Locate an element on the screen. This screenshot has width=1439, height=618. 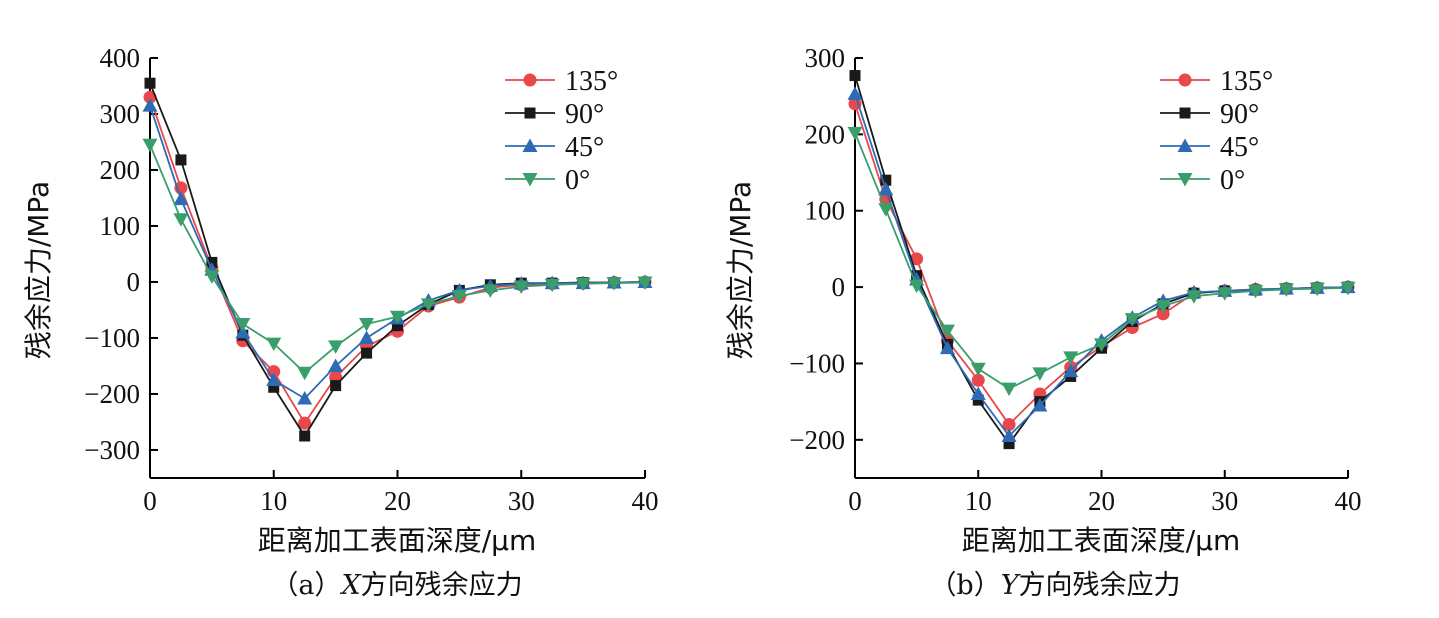
chart-a-y-tick-label: 400 is located at coordinates (120, 58).